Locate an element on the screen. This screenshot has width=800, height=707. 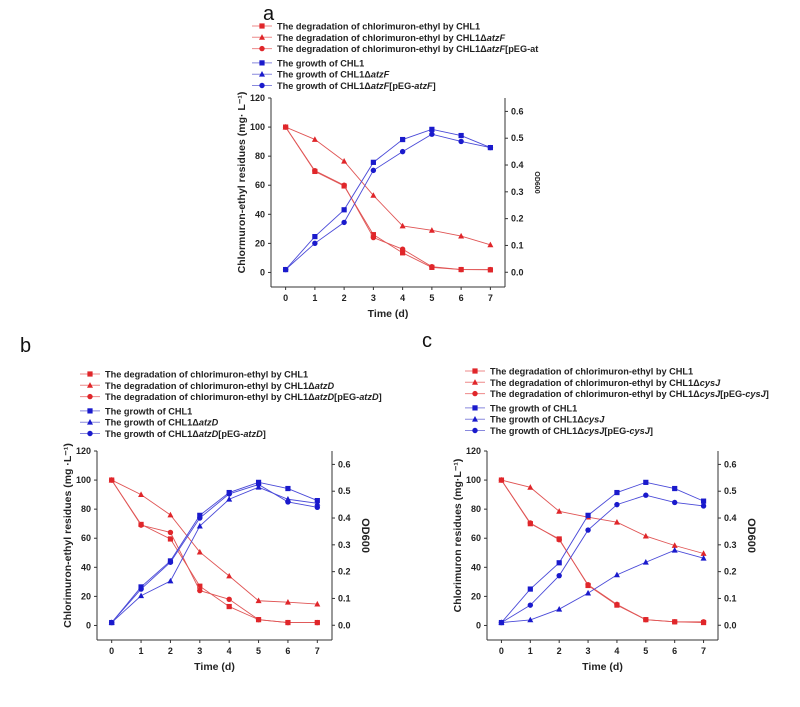
y-right-tick-label: 0.2 is located at coordinates (730, 572).